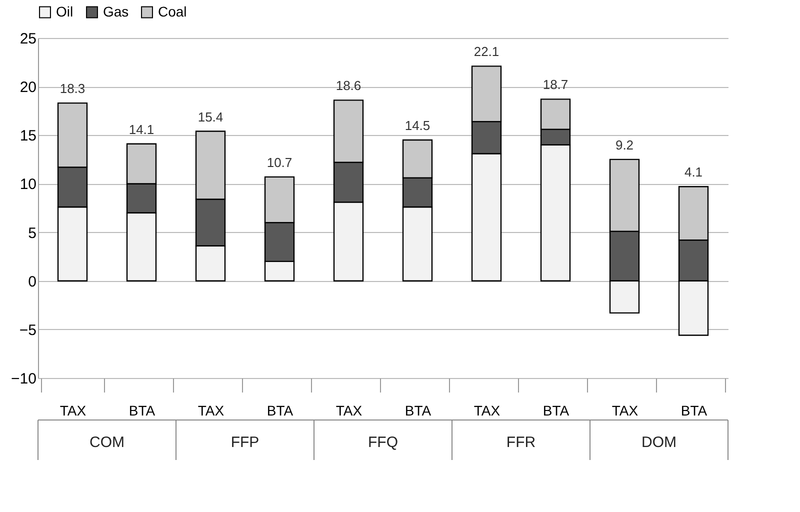  I want to click on y-tick-label: −5, so click(27, 330).